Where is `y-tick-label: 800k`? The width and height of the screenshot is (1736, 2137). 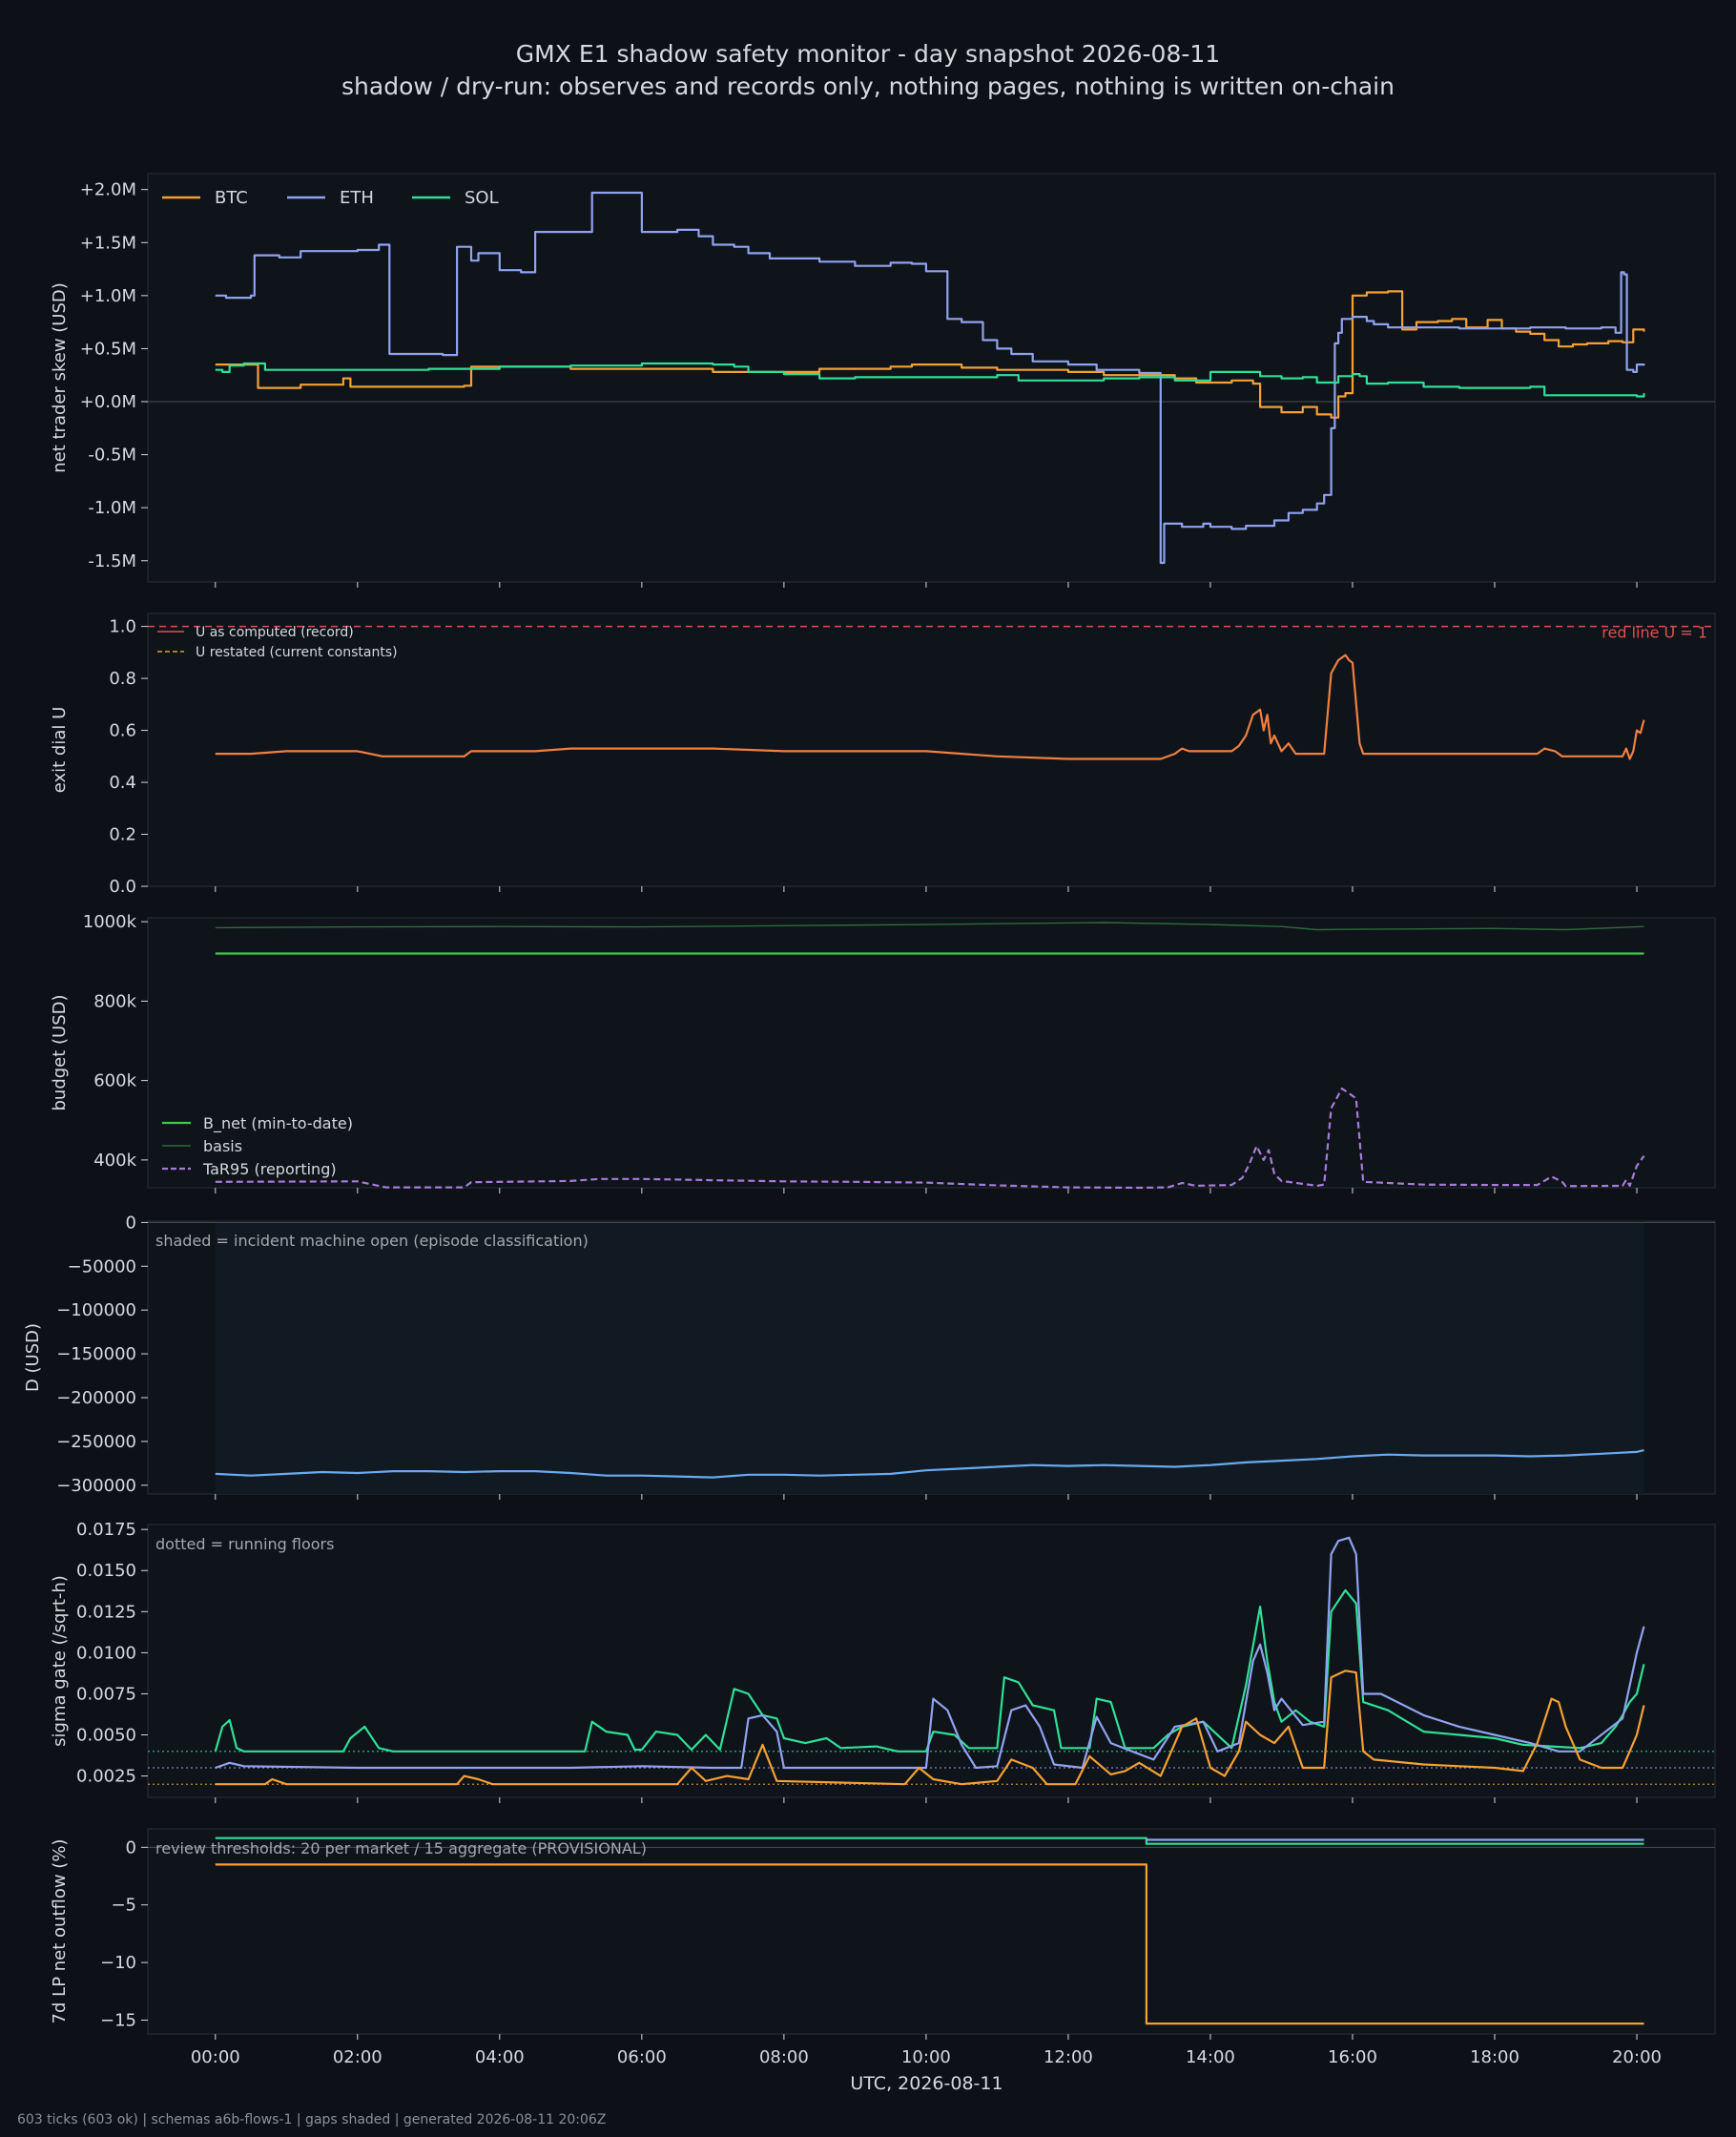
y-tick-label: 800k is located at coordinates (114, 1001).